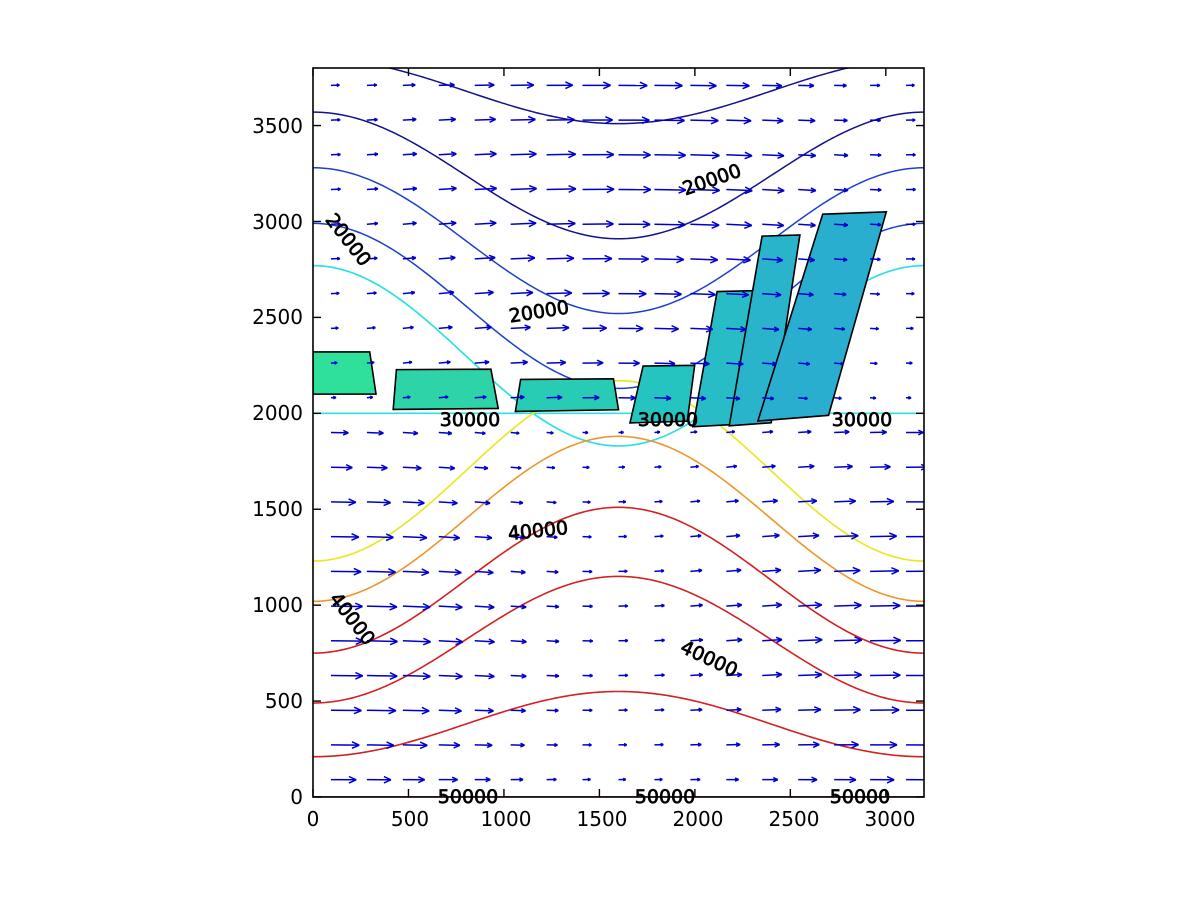 This screenshot has height=900, width=1200. What do you see at coordinates (296, 797) in the screenshot?
I see `y-tick-label: 0` at bounding box center [296, 797].